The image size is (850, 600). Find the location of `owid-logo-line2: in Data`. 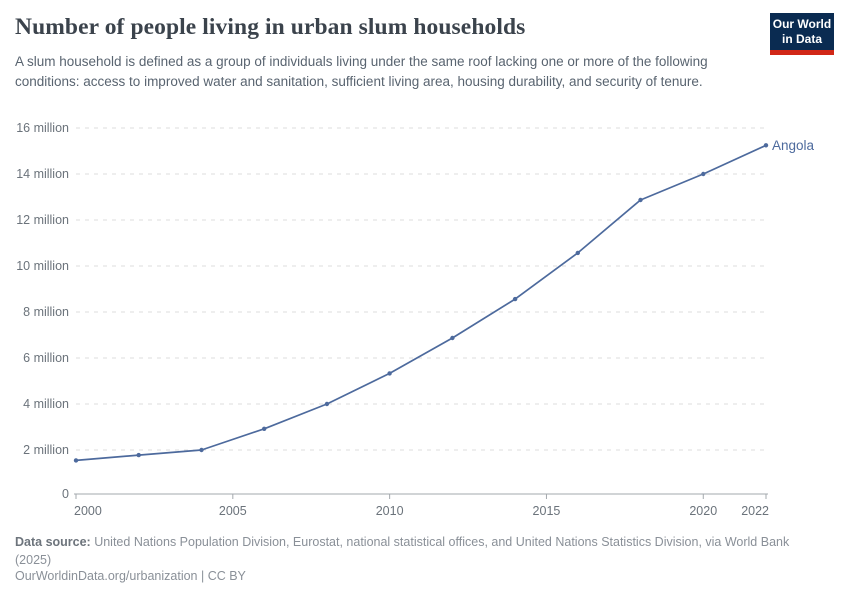

owid-logo-line2: in Data is located at coordinates (801, 39).